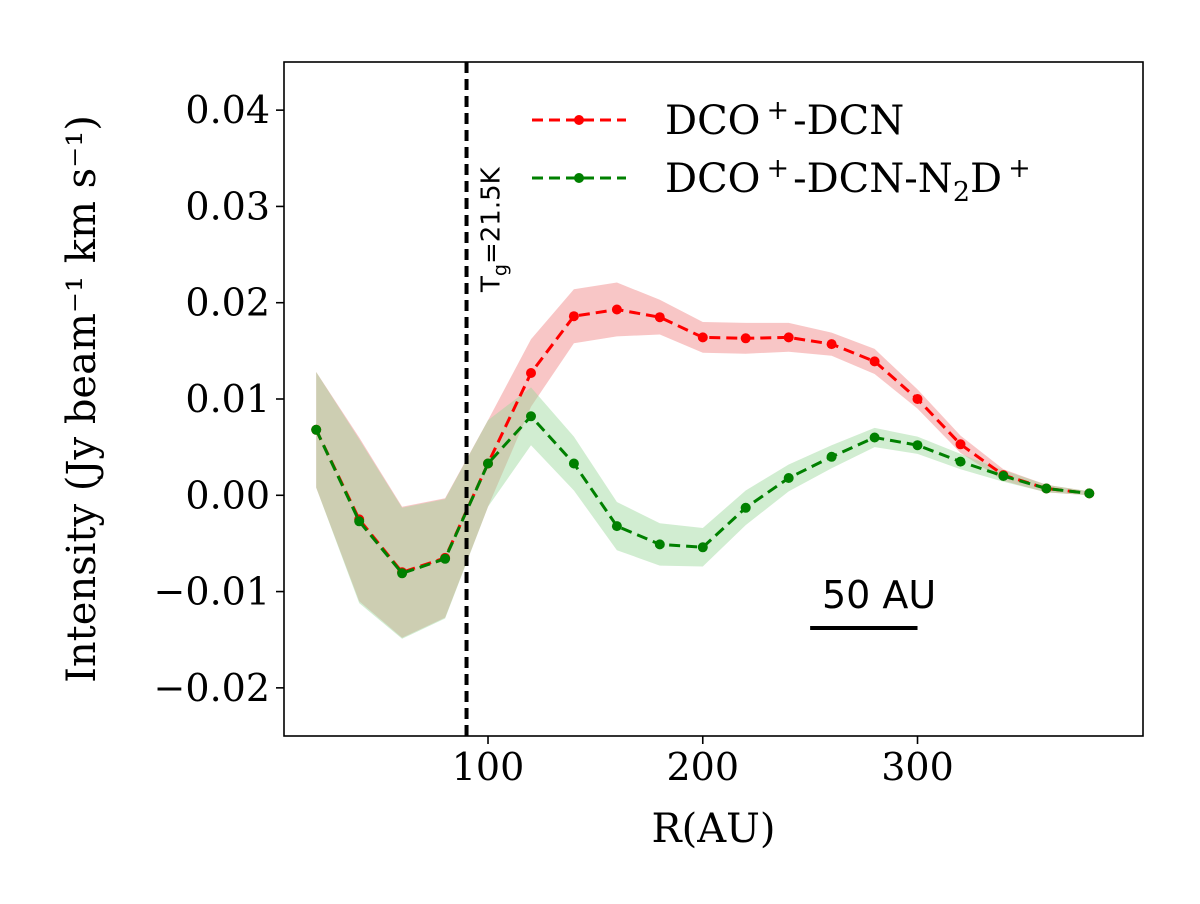  What do you see at coordinates (848, 180) in the screenshot?
I see `legend-label-1: DCO + -DCN-N2D +` at bounding box center [848, 180].